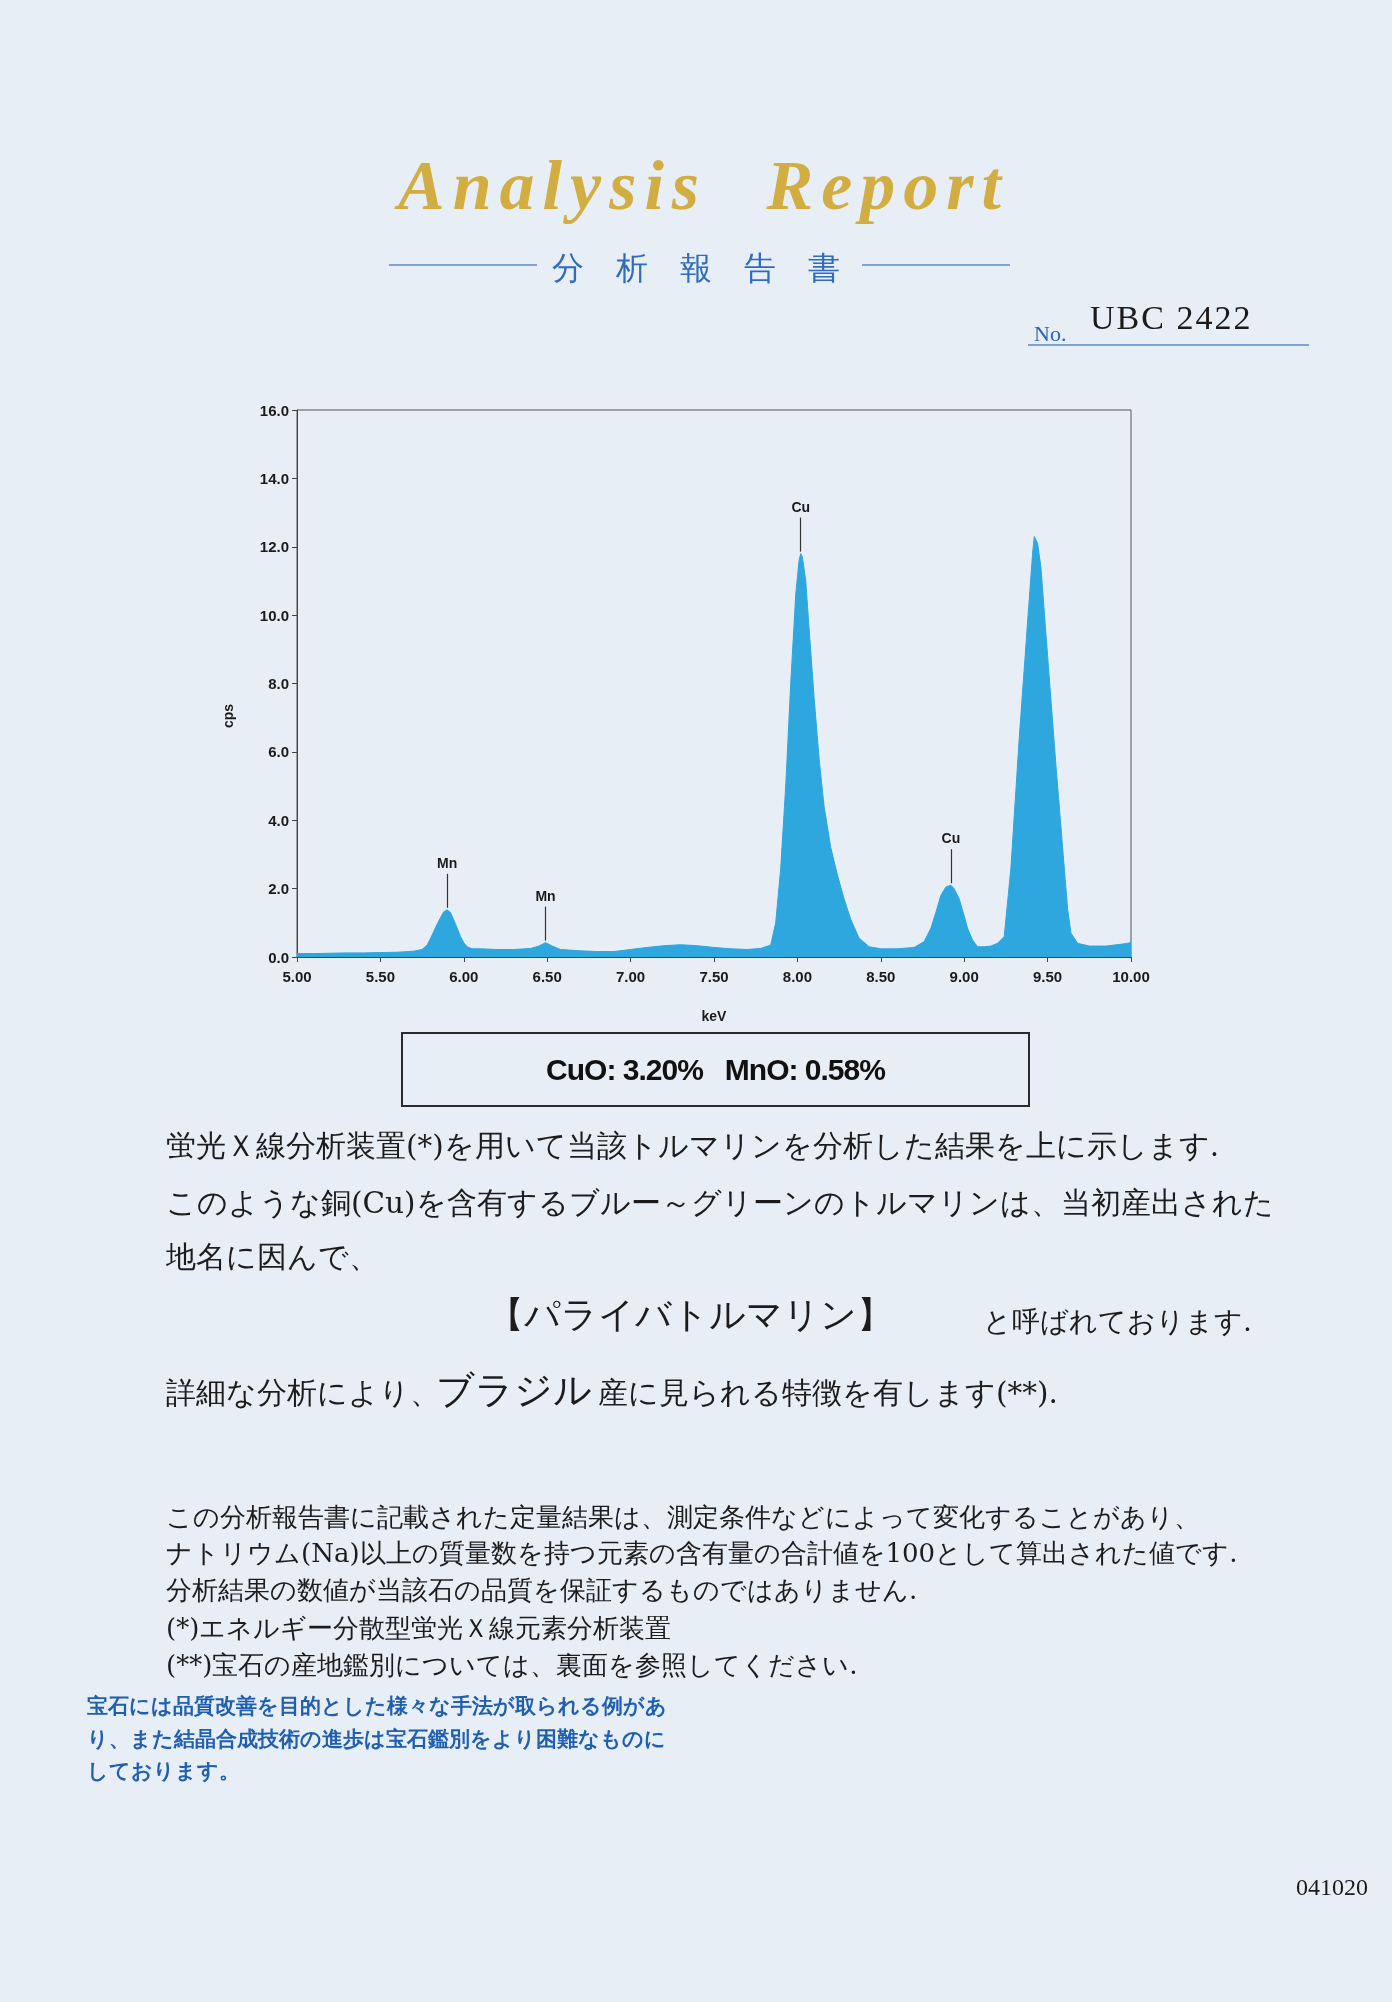  What do you see at coordinates (693, 1146) in the screenshot?
I see `text: 蛍光Ｘ線分析装置(*)を用いて当該トルマリンを分析した結果を上に示します.` at bounding box center [693, 1146].